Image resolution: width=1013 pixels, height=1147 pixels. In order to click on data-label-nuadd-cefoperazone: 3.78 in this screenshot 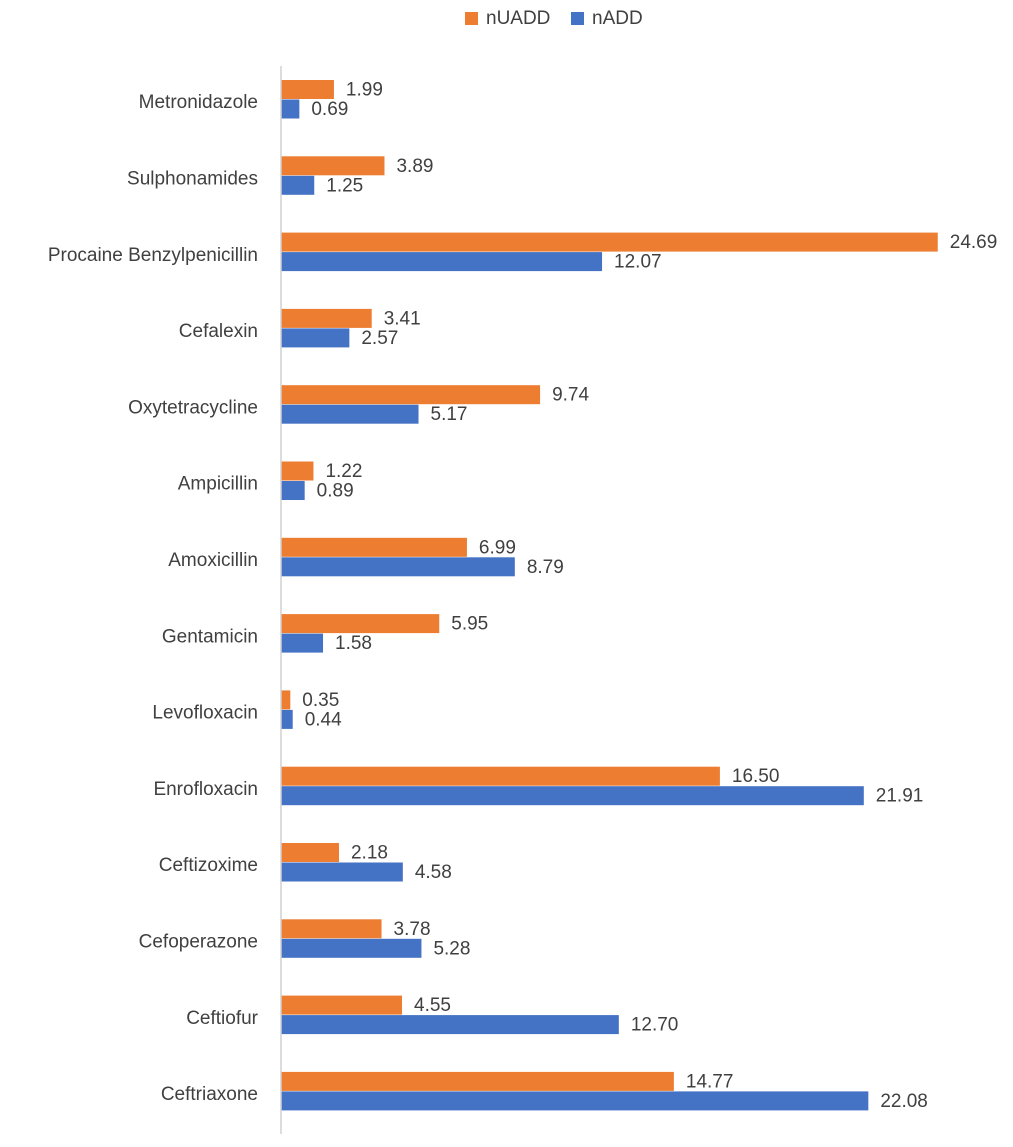, I will do `click(412, 929)`.